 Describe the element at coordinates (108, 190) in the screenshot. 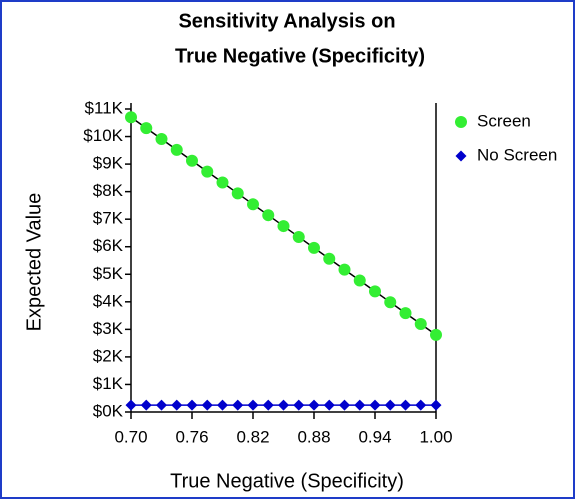

I see `y-tick-label: $8K` at that location.